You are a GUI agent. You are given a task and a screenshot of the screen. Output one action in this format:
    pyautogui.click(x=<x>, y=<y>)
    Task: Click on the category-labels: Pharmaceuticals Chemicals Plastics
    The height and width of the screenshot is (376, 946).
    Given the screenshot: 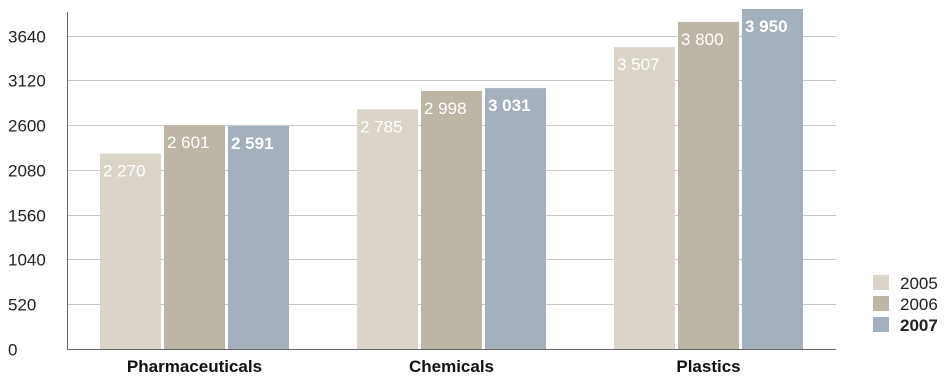 What is the action you would take?
    pyautogui.click(x=434, y=366)
    